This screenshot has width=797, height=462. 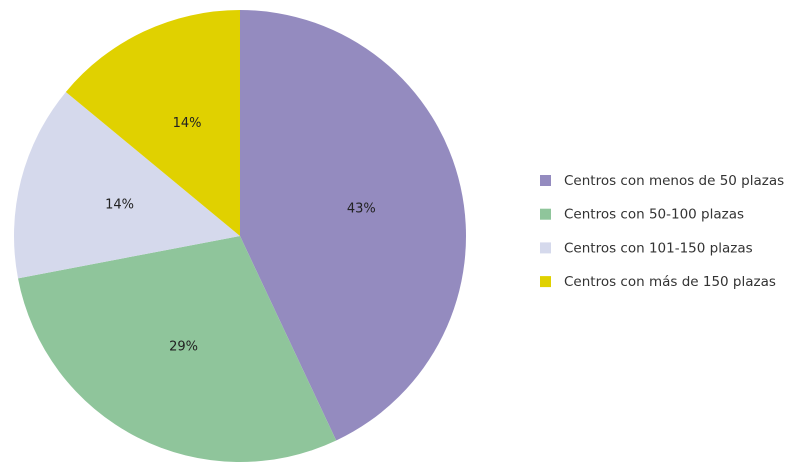 What do you see at coordinates (658, 248) in the screenshot?
I see `legend-label: Centros con 101-150 plazas` at bounding box center [658, 248].